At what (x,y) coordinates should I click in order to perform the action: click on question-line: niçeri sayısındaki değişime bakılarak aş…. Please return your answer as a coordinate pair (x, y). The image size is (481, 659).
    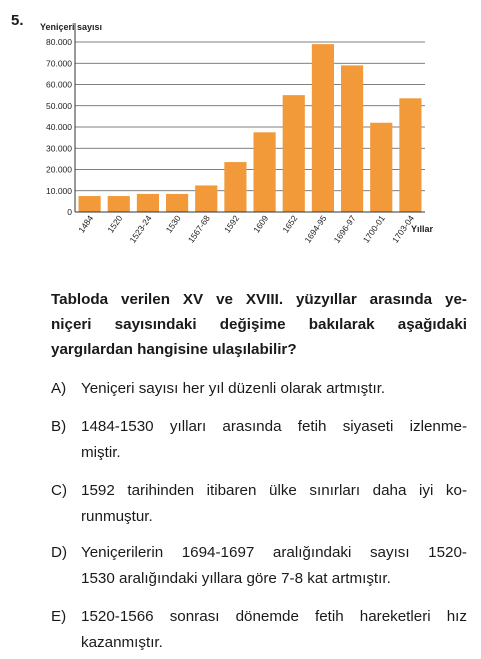
    Looking at the image, I should click on (259, 324).